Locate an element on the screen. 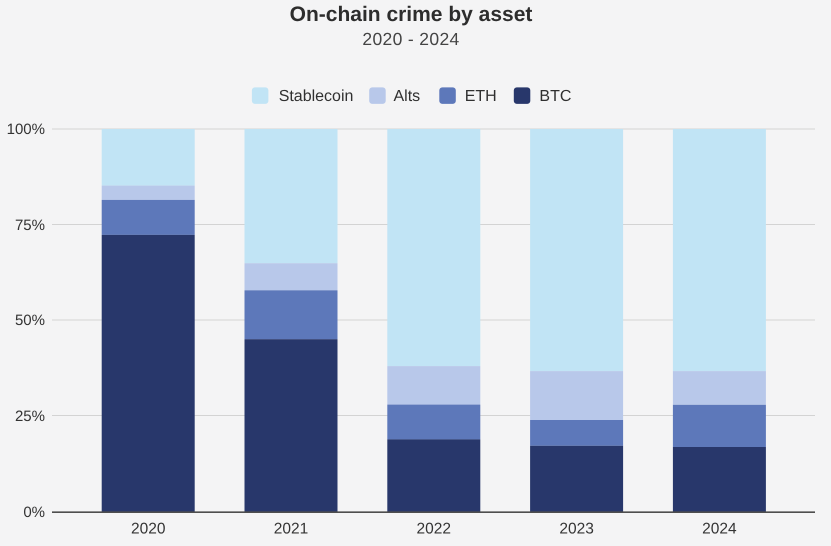 The height and width of the screenshot is (546, 831). svg-text: 2024 is located at coordinates (719, 528).